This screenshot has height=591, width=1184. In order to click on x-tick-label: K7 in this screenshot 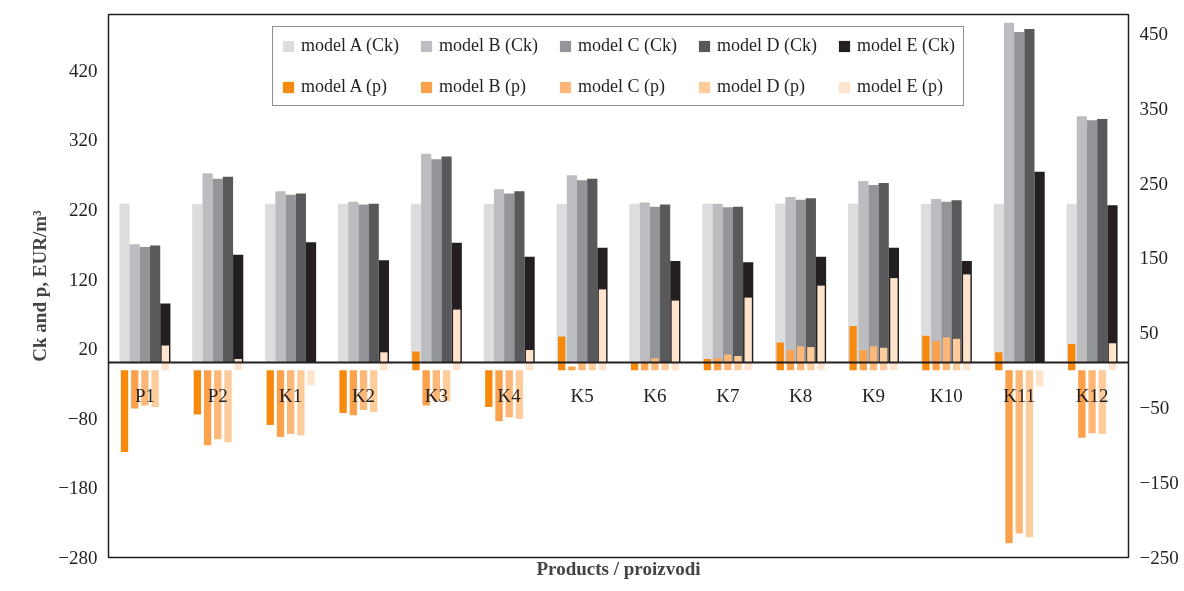, I will do `click(728, 395)`.